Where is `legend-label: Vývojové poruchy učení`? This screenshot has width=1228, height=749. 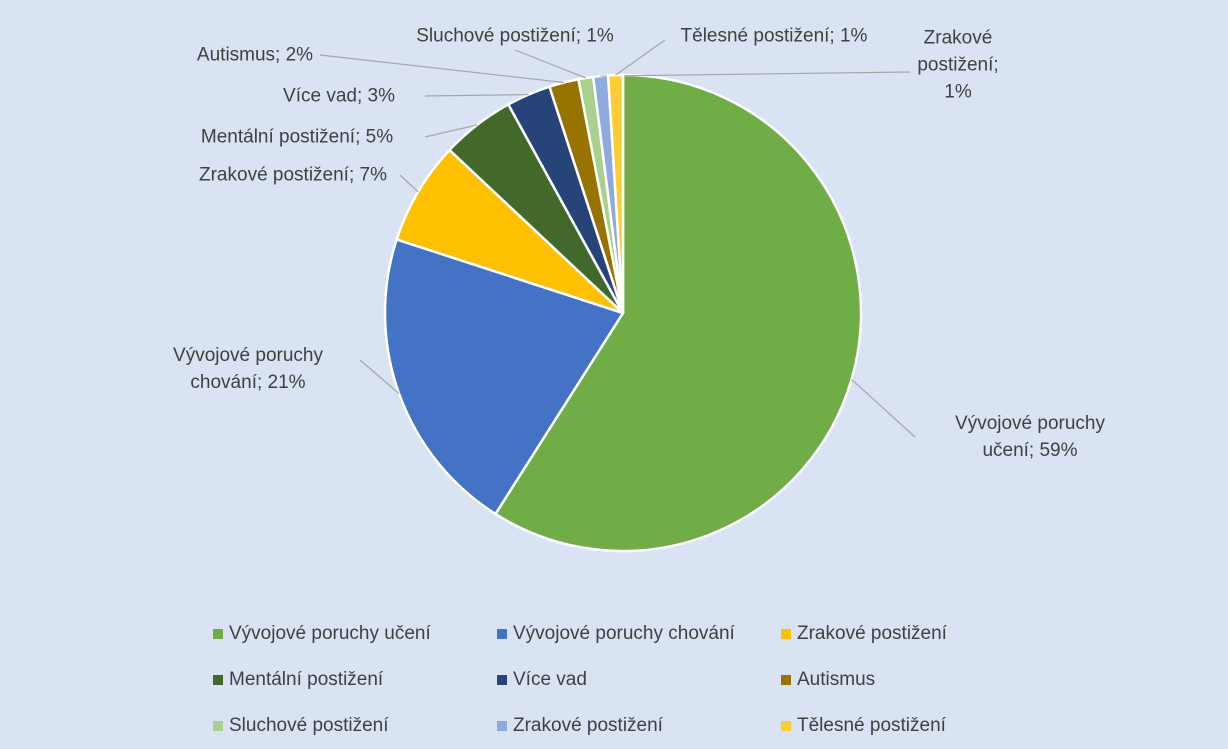 legend-label: Vývojové poruchy učení is located at coordinates (330, 633).